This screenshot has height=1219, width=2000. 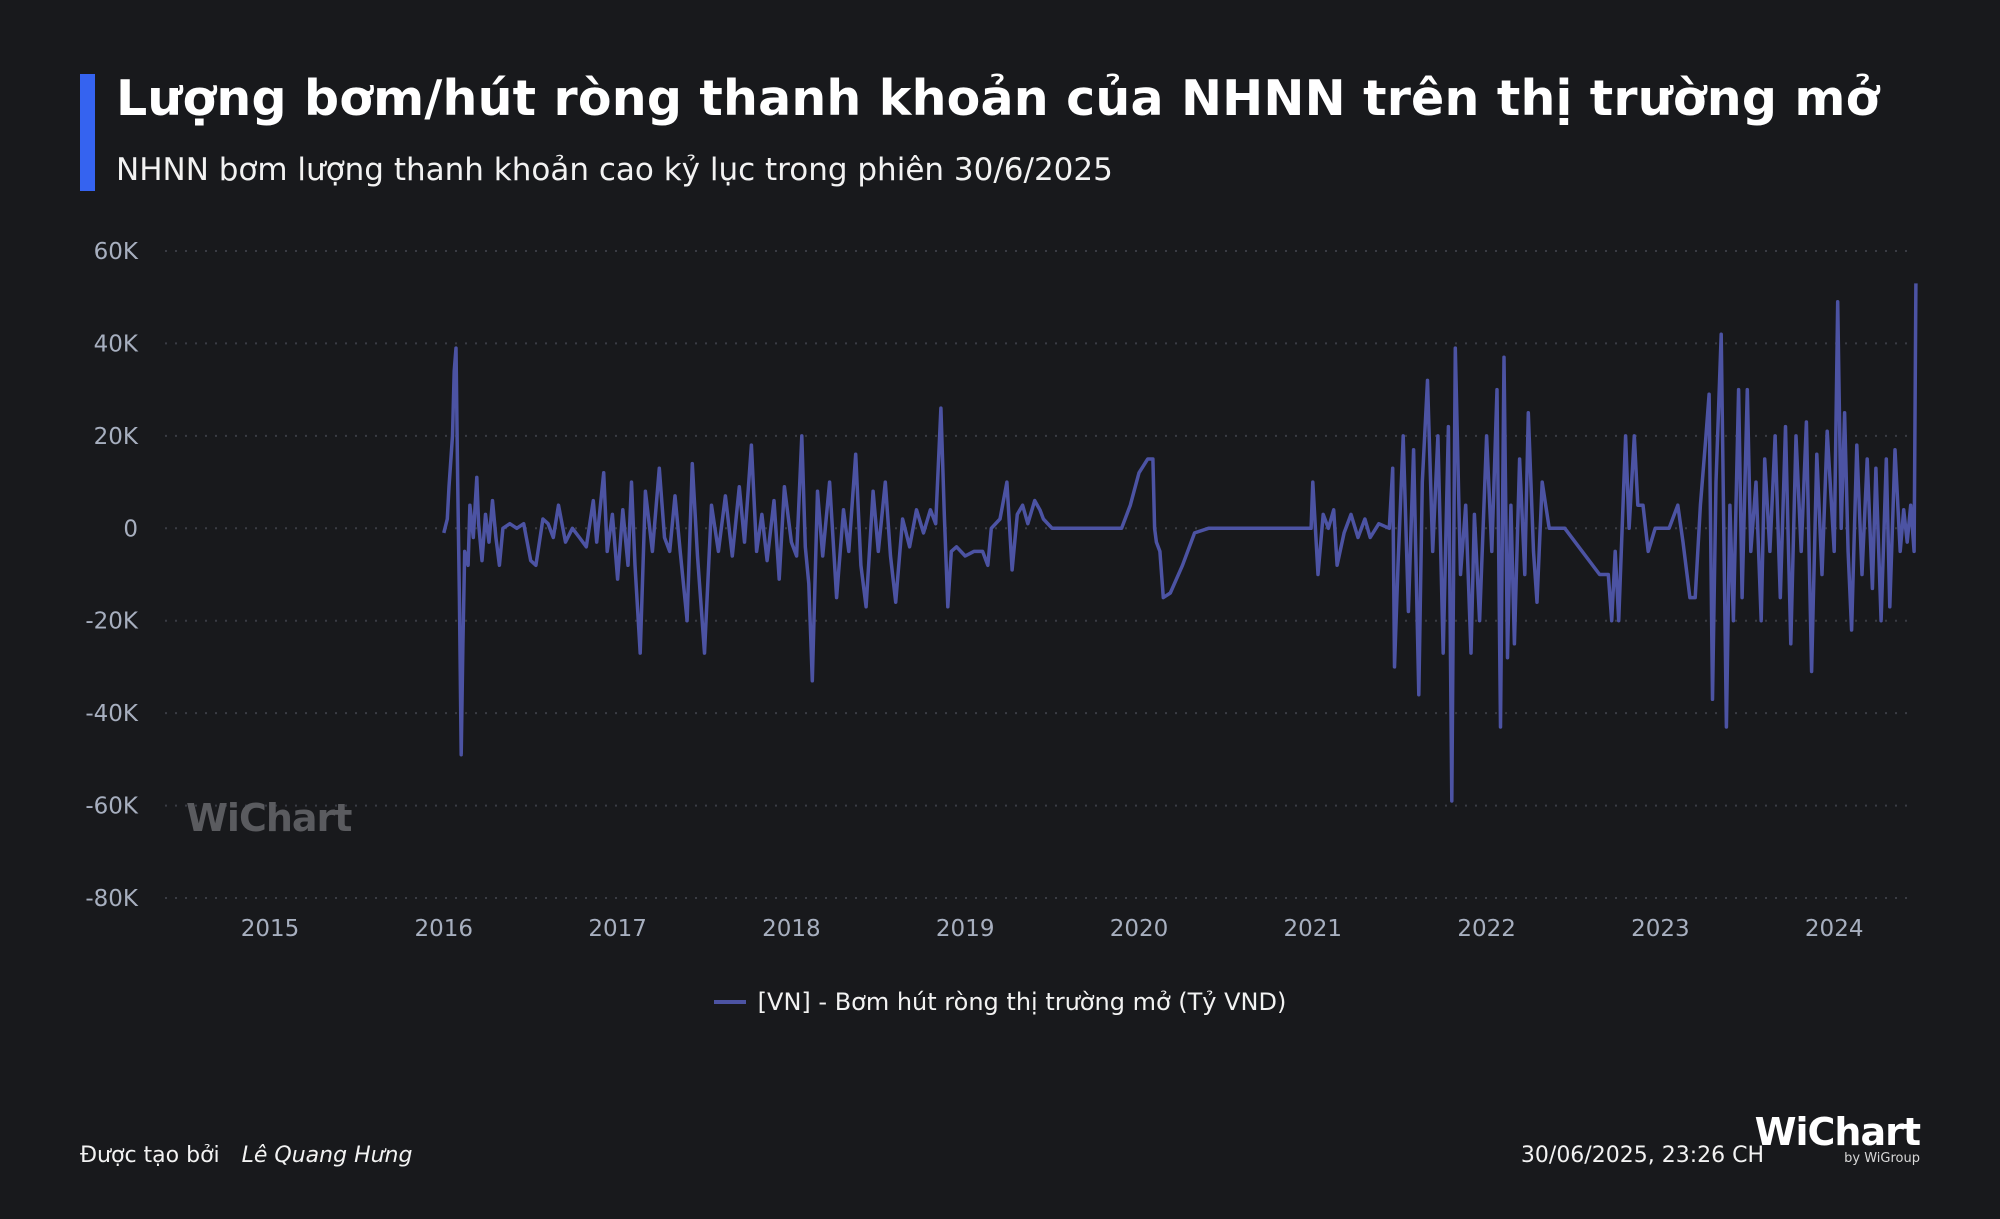 I want to click on x-tick-label: 2020, so click(x=1139, y=929).